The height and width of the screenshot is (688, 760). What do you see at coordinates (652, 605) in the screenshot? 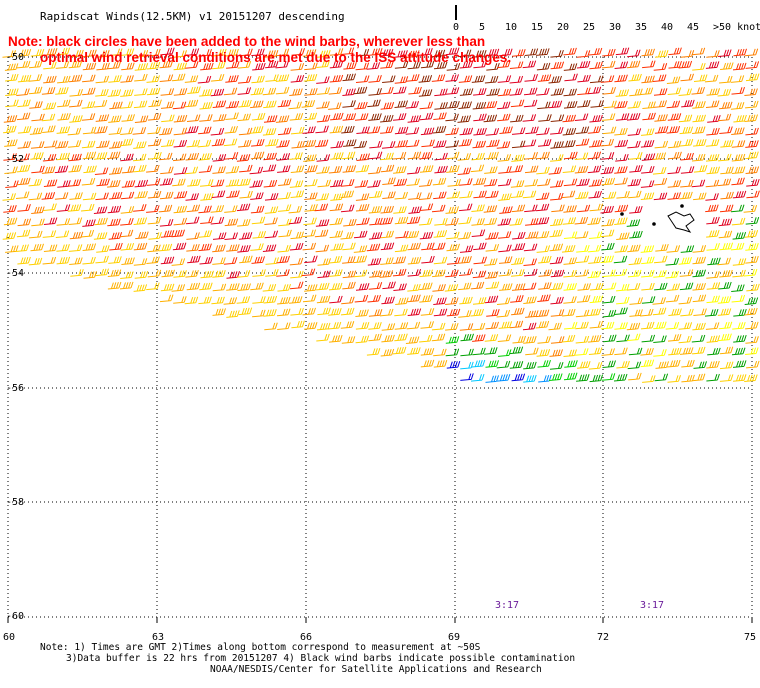
I see `pass-time-2: 3:17` at bounding box center [652, 605].